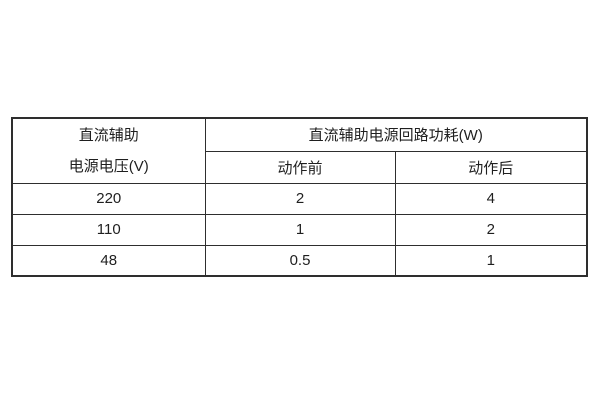 The width and height of the screenshot is (600, 400). Describe the element at coordinates (491, 260) in the screenshot. I see `power-after-value: 1` at that location.